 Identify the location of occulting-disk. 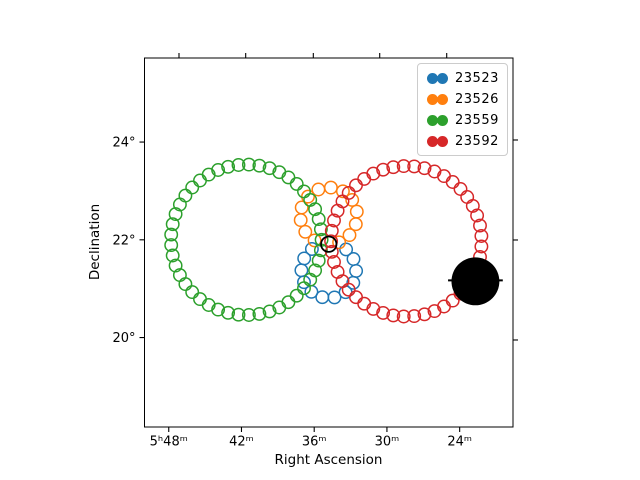
(475, 281).